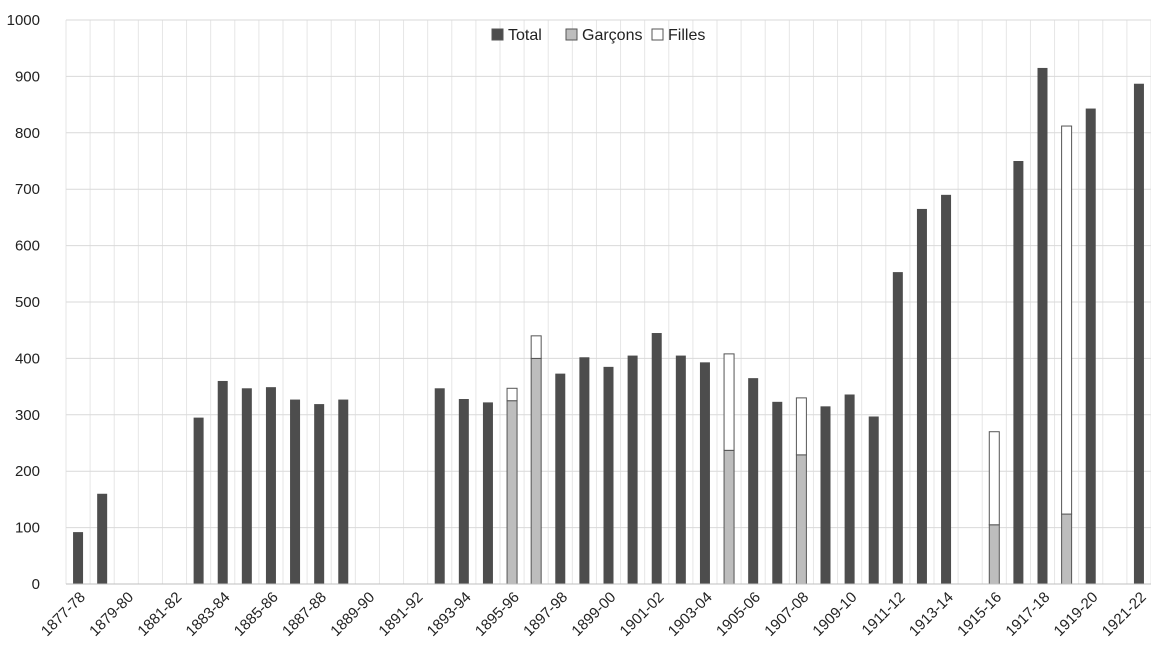  I want to click on y-tick-label: 1000, so click(23, 20).